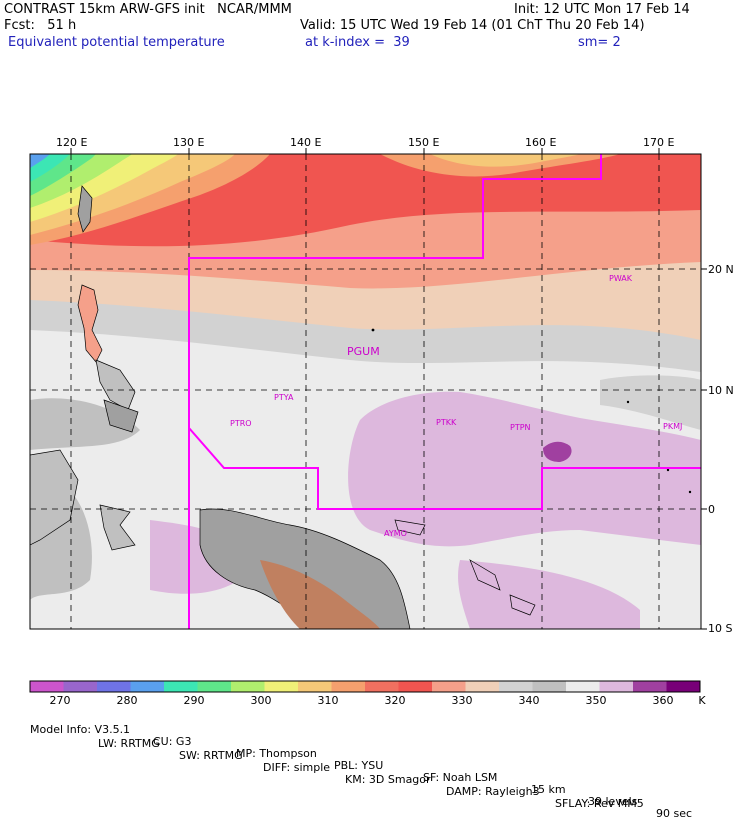 The height and width of the screenshot is (820, 740). I want to click on colorbar-label: 320, so click(395, 700).